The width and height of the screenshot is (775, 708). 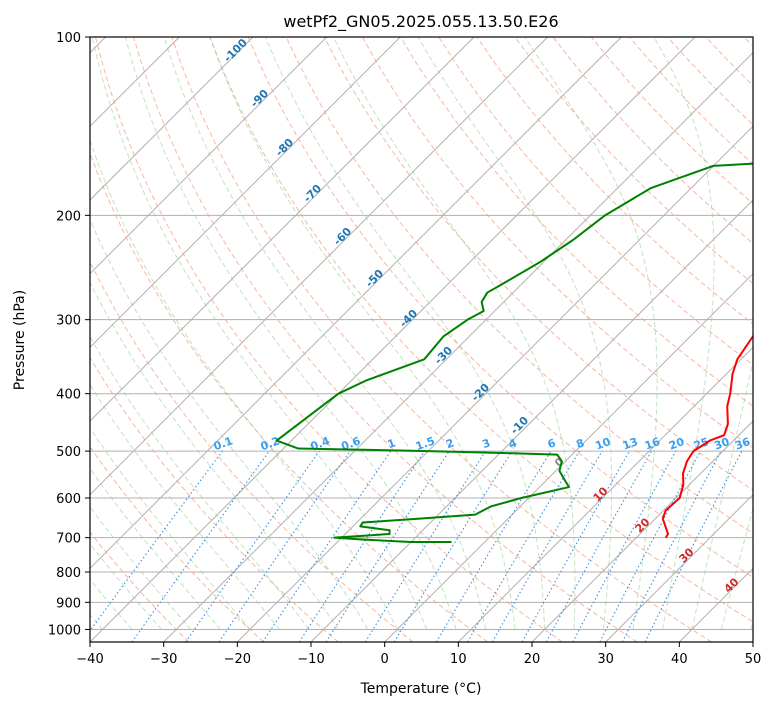 What do you see at coordinates (64, 630) in the screenshot?
I see `y-tick-label: 1000` at bounding box center [64, 630].